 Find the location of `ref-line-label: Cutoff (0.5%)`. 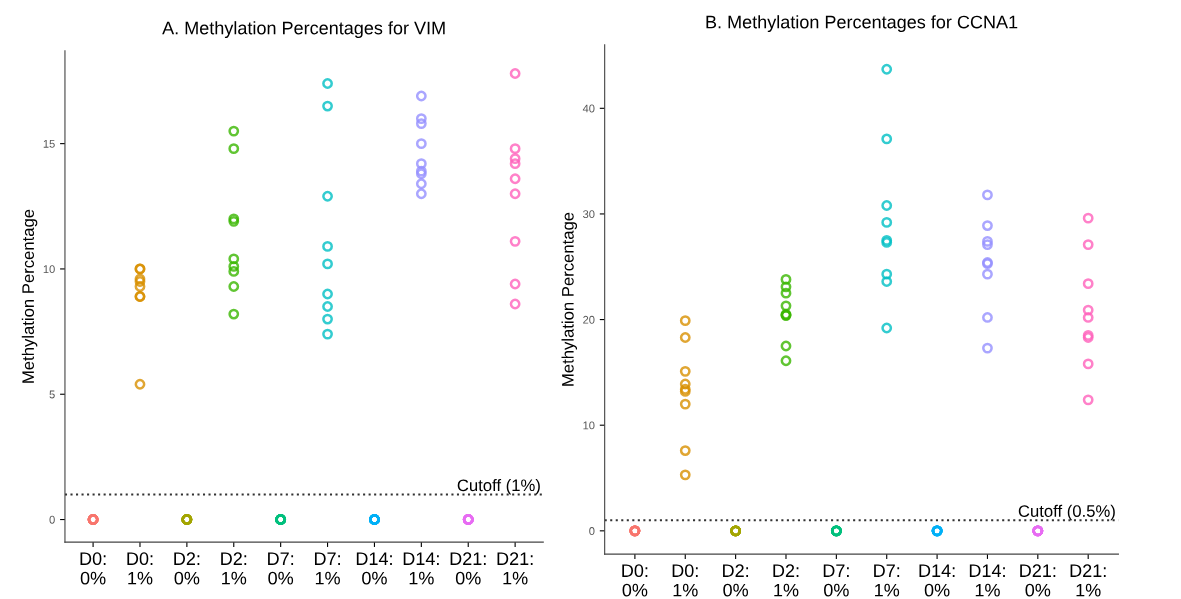

ref-line-label: Cutoff (0.5%) is located at coordinates (1066, 512).